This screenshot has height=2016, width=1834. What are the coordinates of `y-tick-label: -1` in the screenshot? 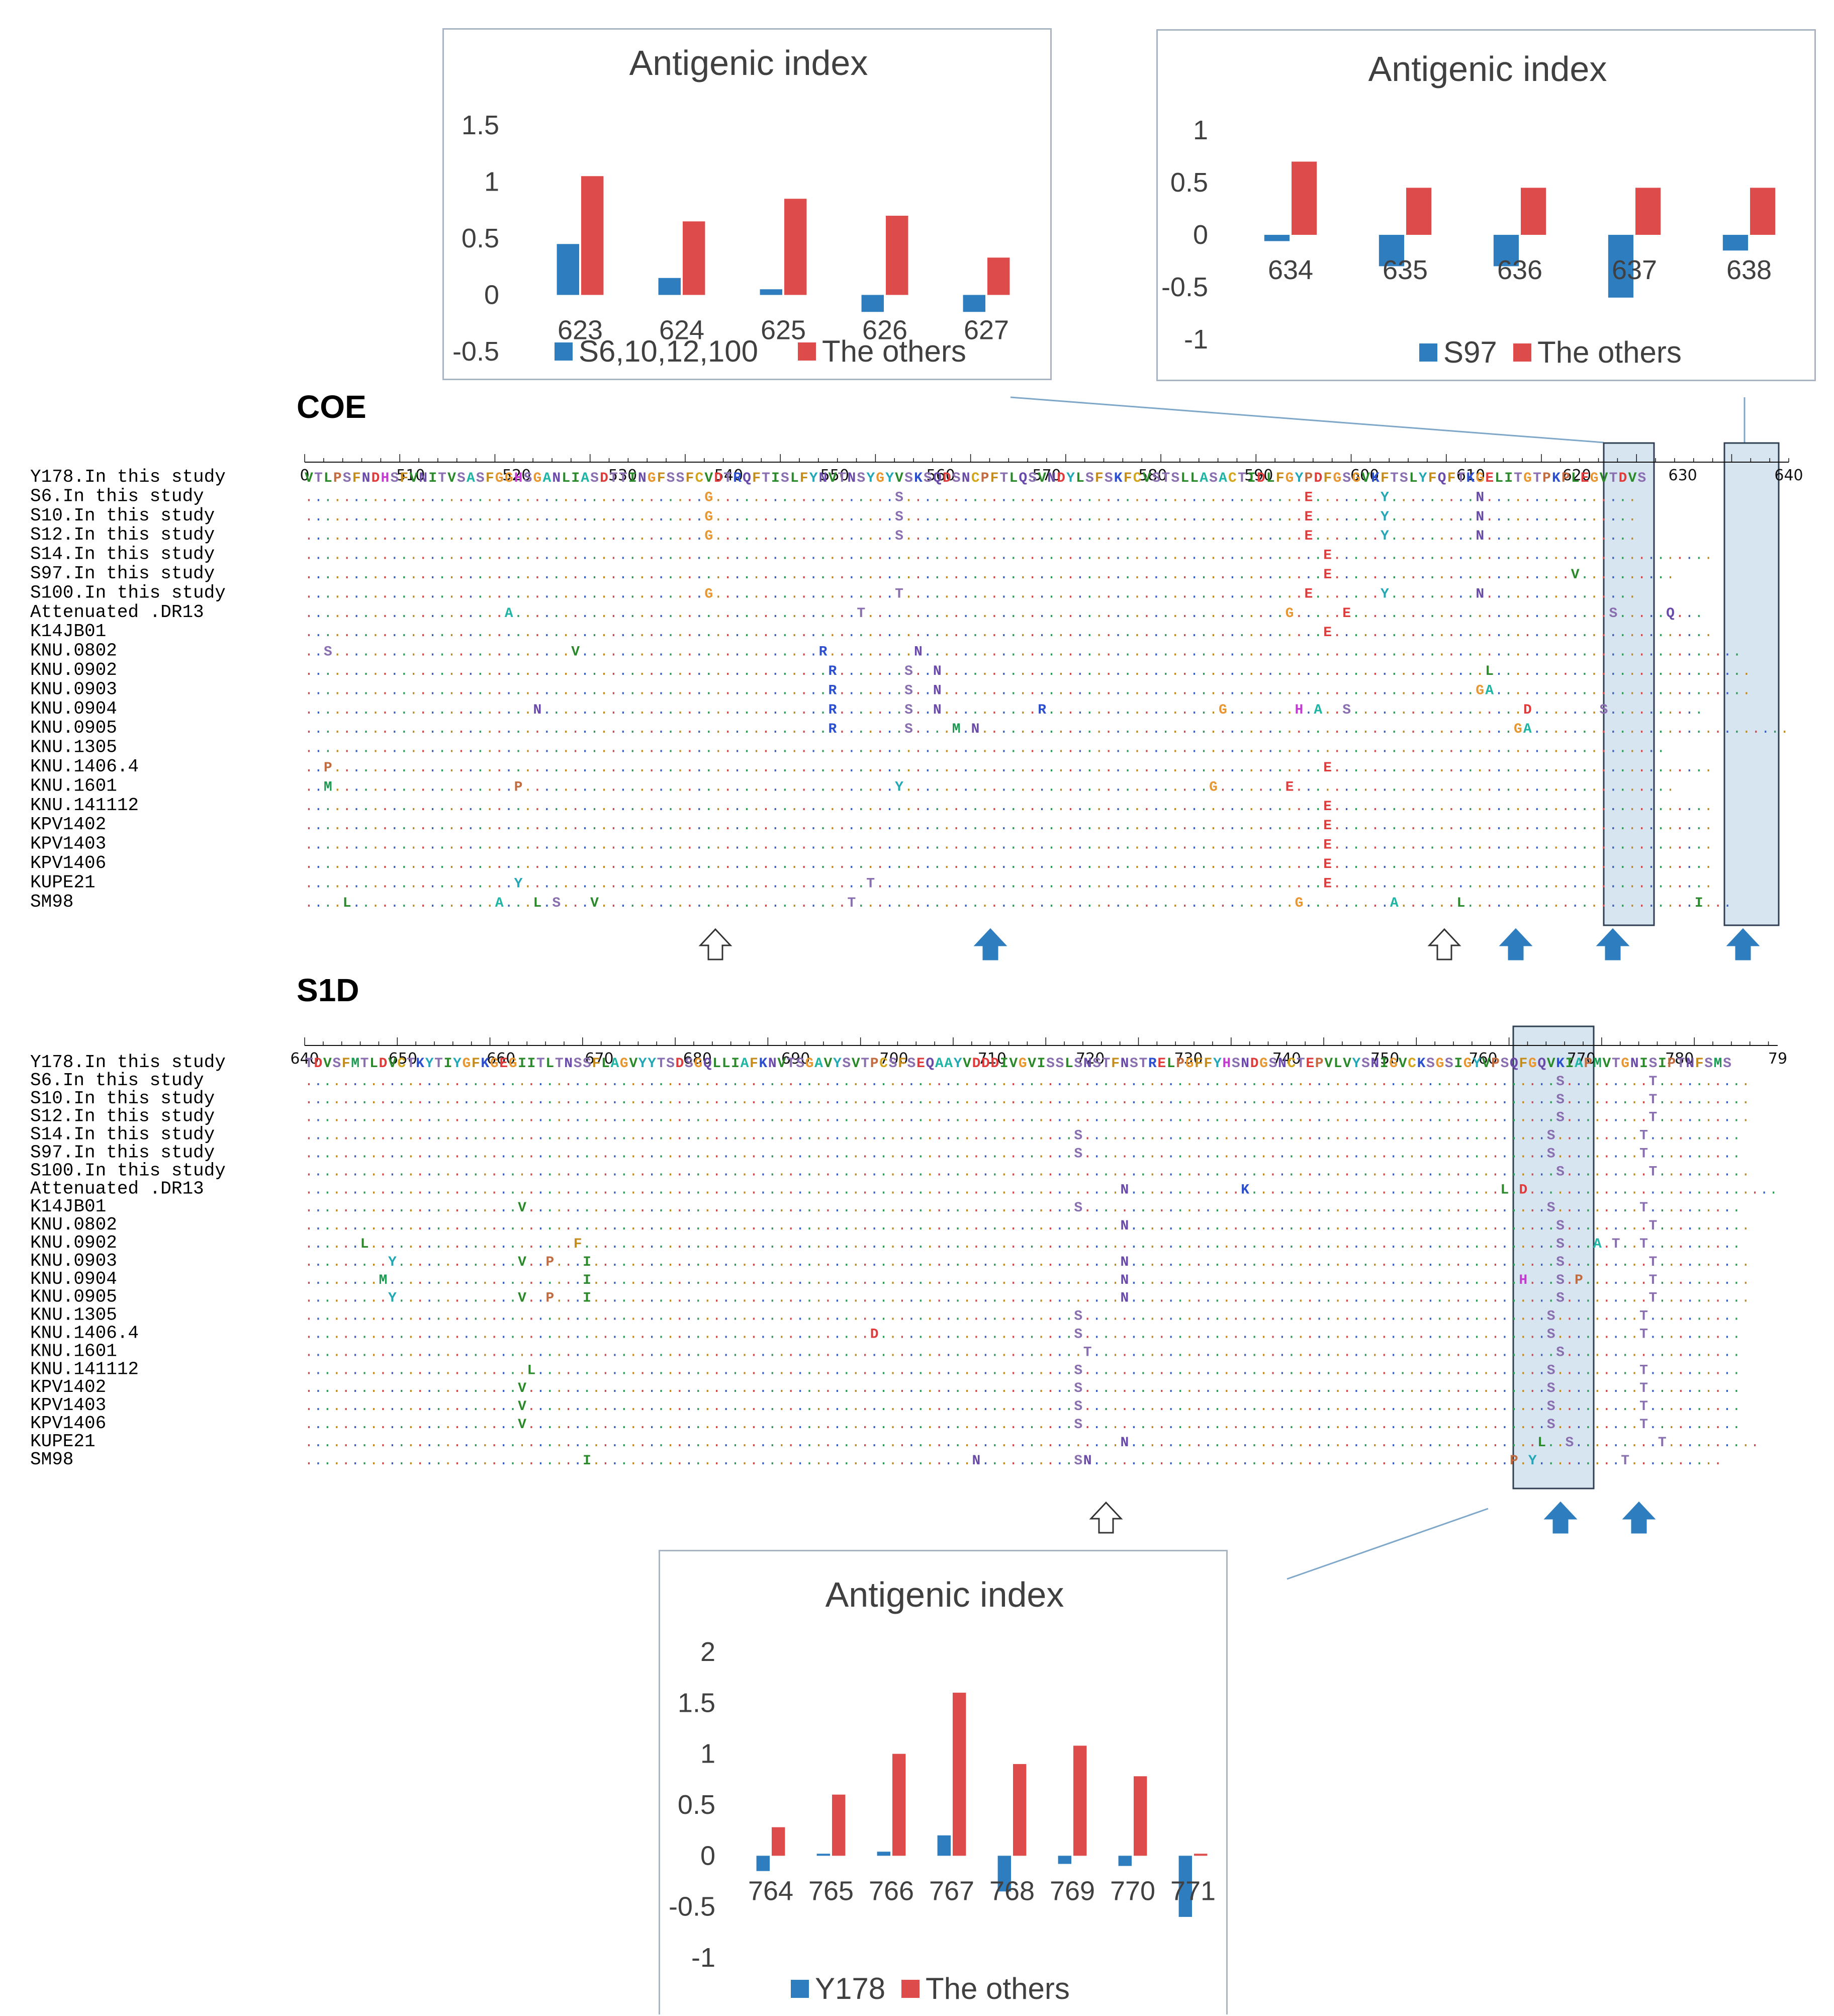 It's located at (1196, 339).